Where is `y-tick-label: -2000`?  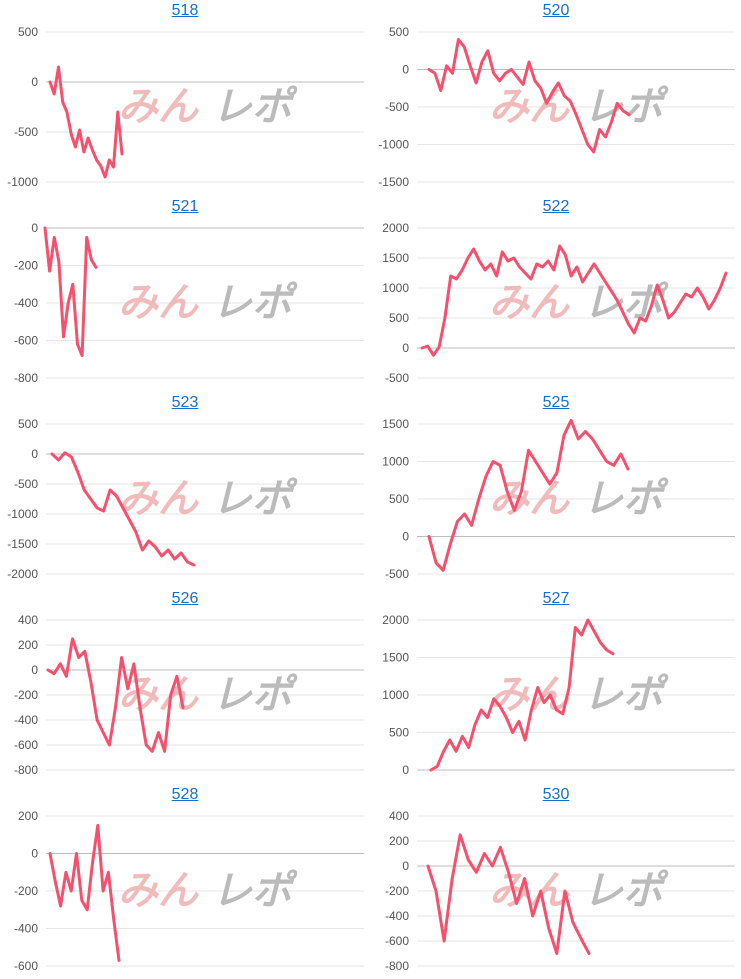
y-tick-label: -2000 is located at coordinates (22, 574).